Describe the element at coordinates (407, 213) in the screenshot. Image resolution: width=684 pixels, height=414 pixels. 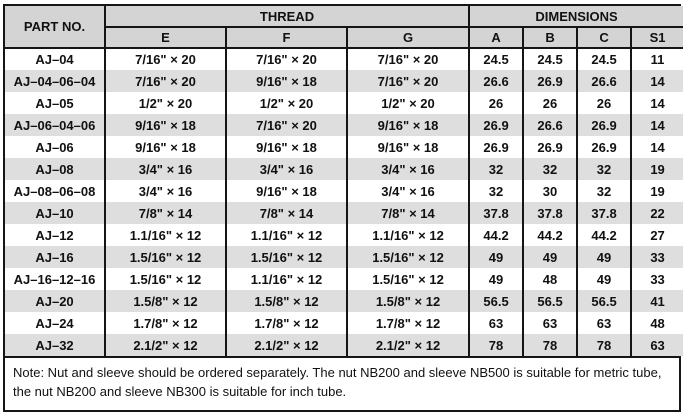
I see `cell-thread-g: 7/8" × 14` at that location.